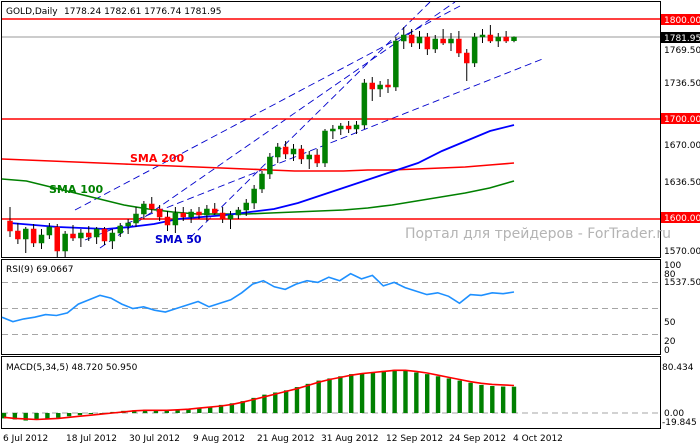  Describe the element at coordinates (32, 12) in the screenshot. I see `symbol-label: GOLD,Daily` at that location.